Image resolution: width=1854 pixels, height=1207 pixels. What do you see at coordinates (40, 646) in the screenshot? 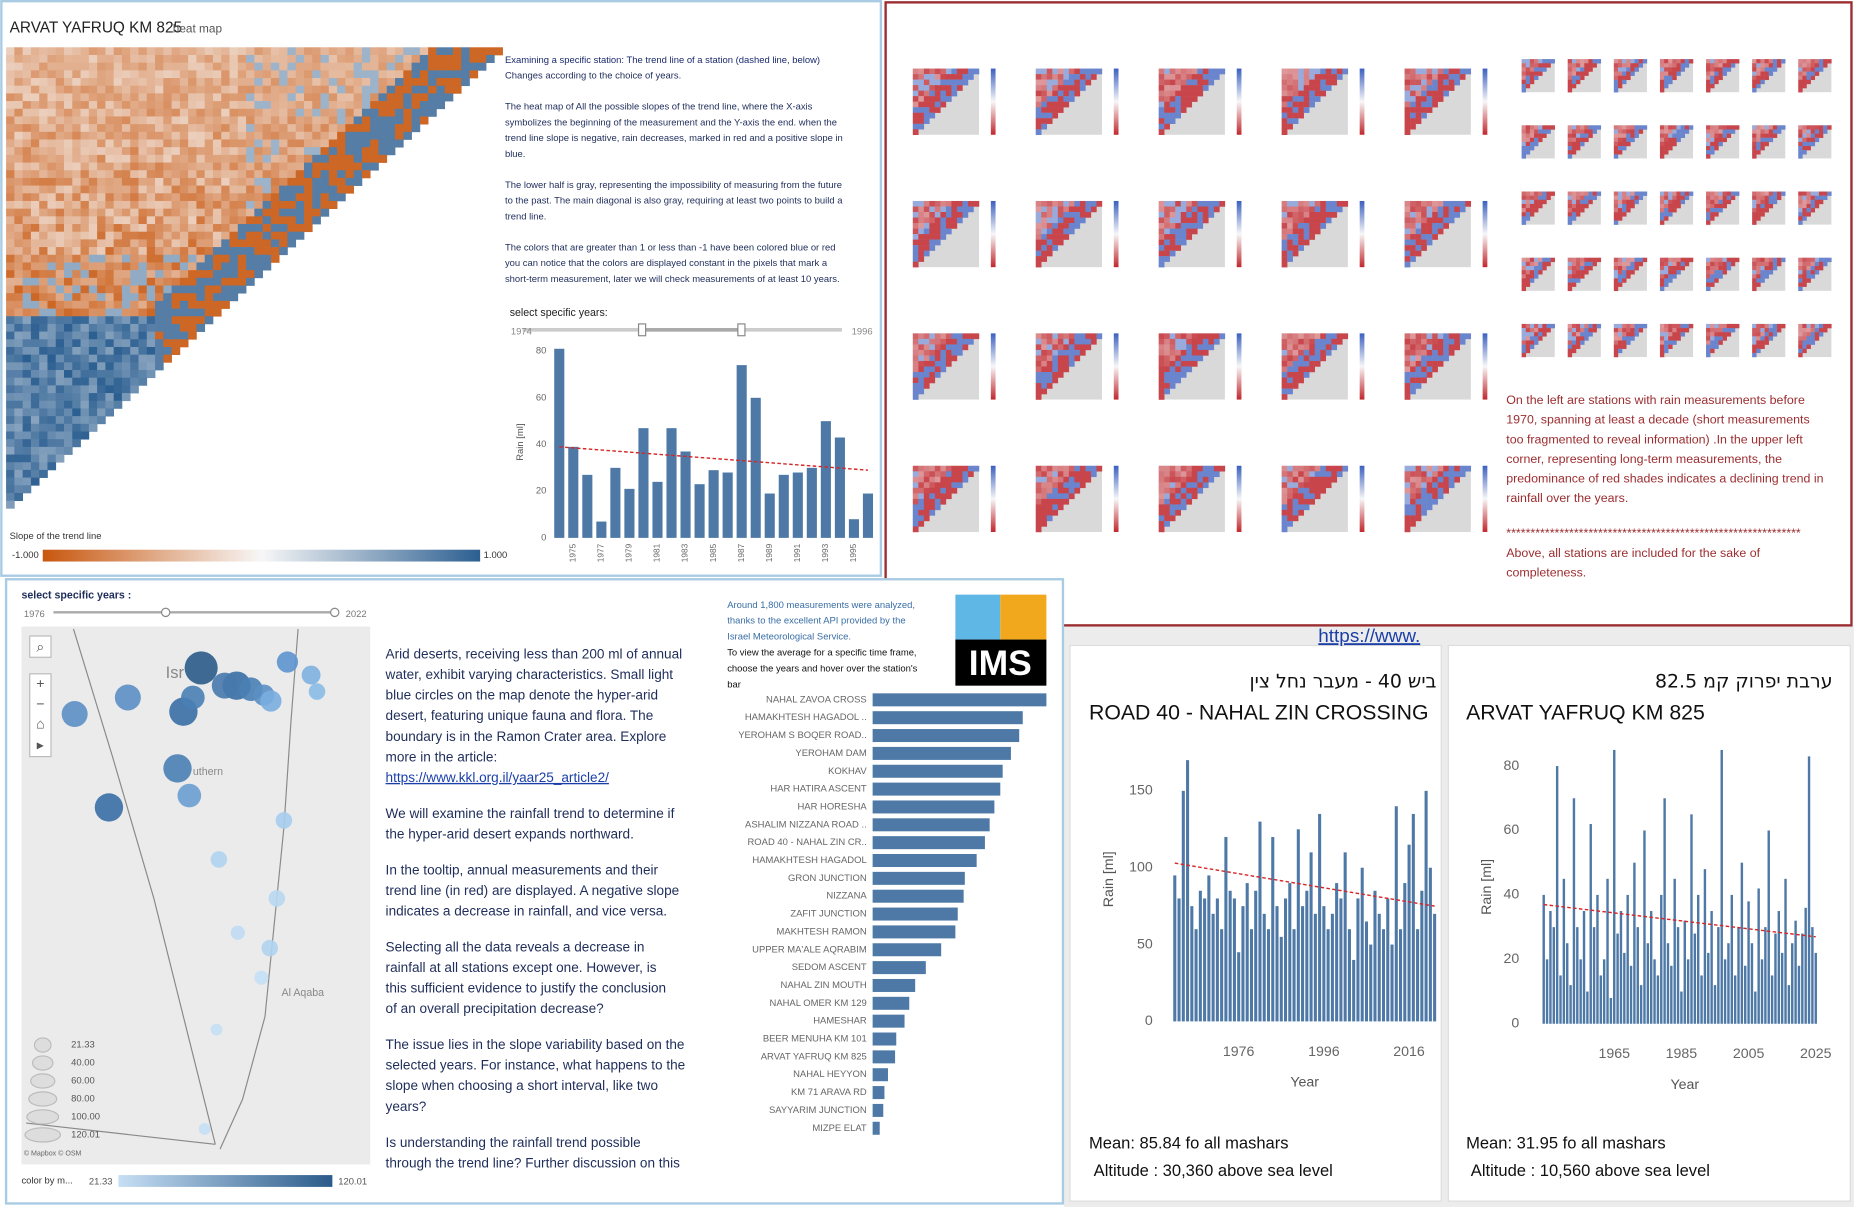
I see `search-button` at bounding box center [40, 646].